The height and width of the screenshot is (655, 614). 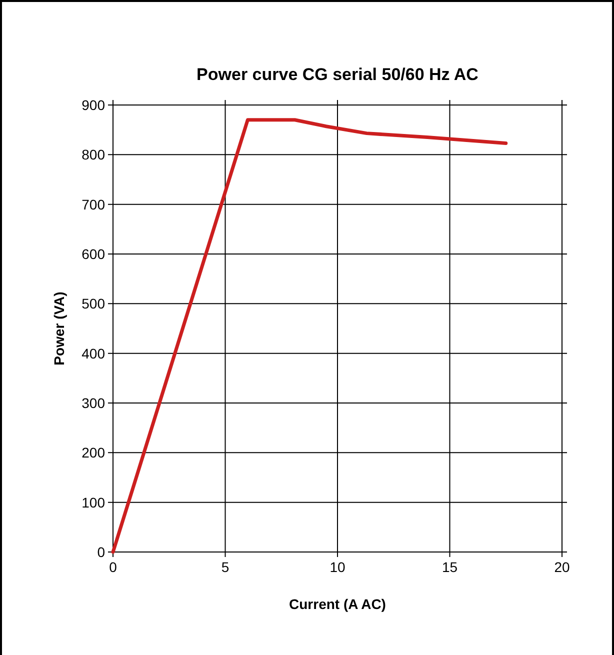 I want to click on x-tick-label: 10, so click(x=338, y=567).